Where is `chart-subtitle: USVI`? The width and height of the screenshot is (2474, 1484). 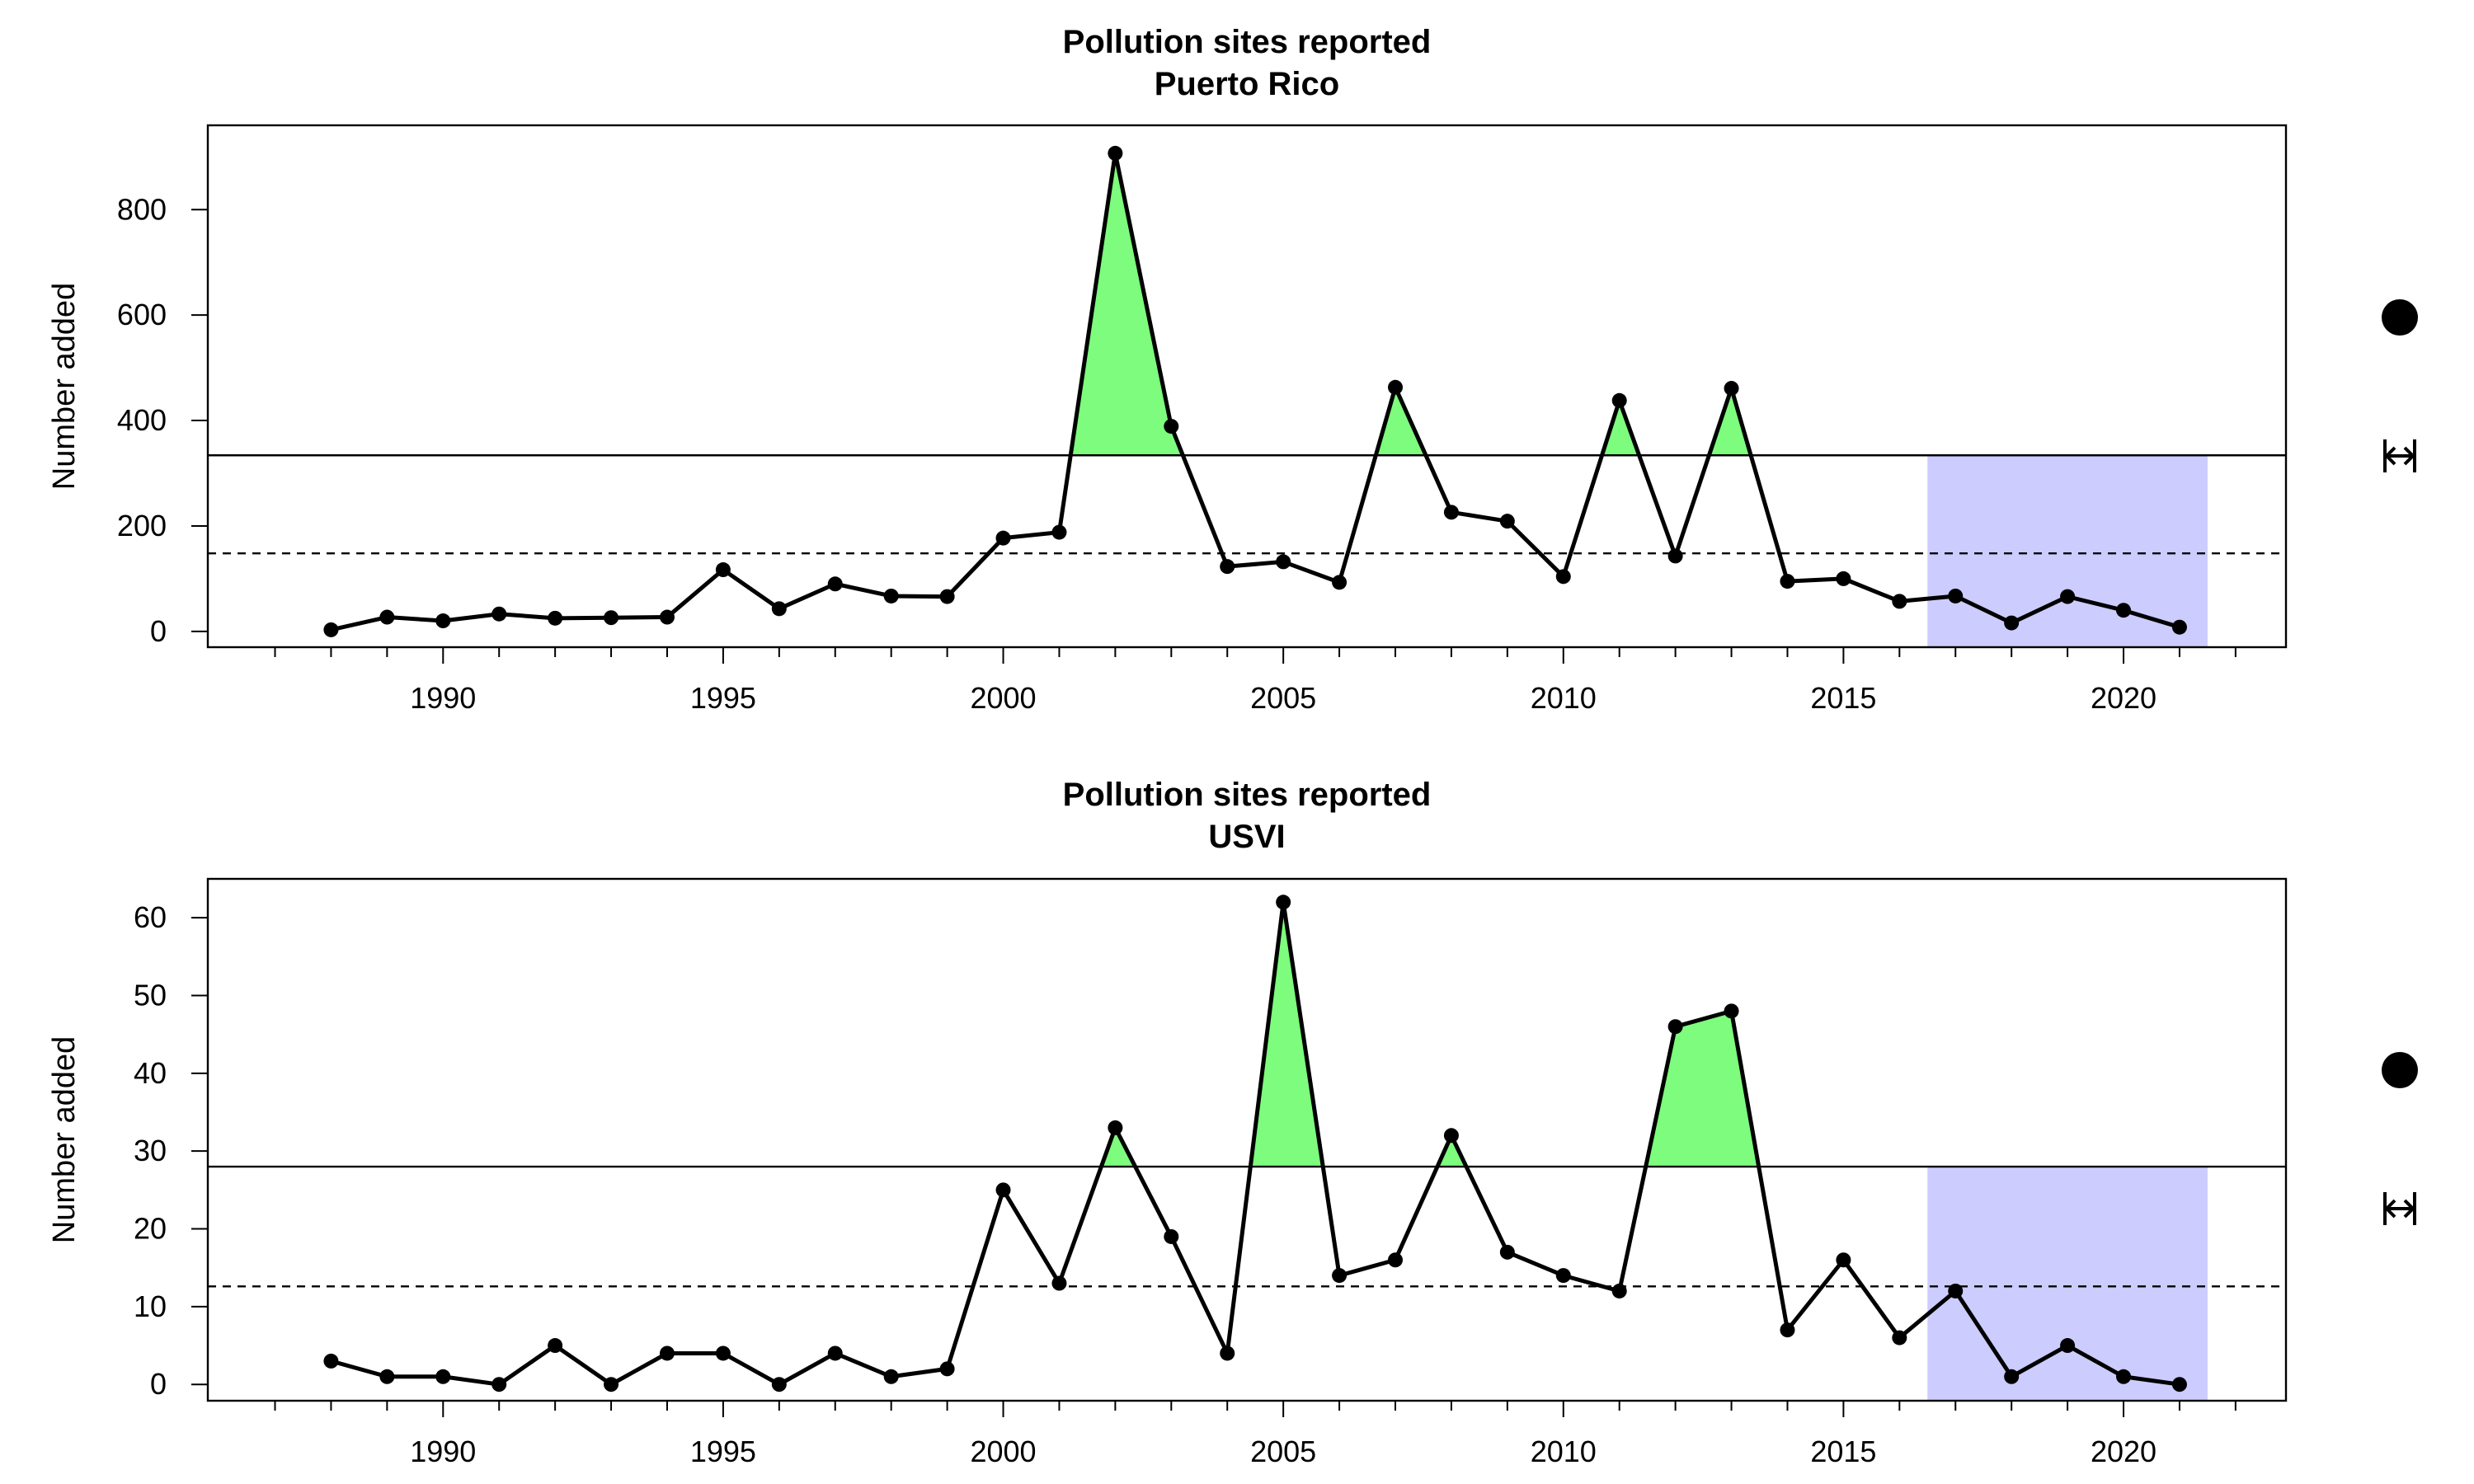
chart-subtitle: USVI is located at coordinates (1246, 837).